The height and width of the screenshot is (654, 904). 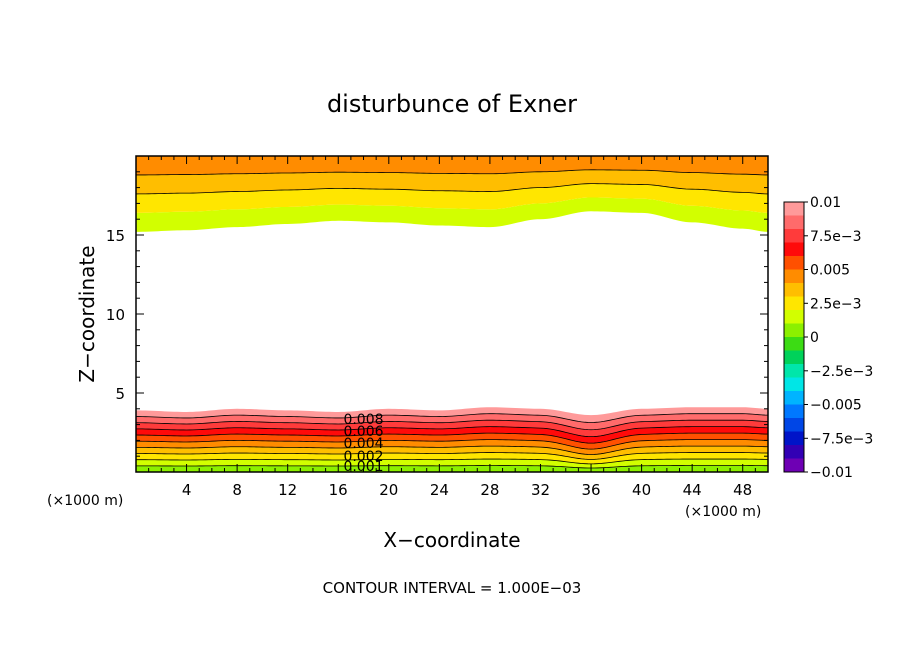 I want to click on contour-label: 0.006, so click(x=363, y=432).